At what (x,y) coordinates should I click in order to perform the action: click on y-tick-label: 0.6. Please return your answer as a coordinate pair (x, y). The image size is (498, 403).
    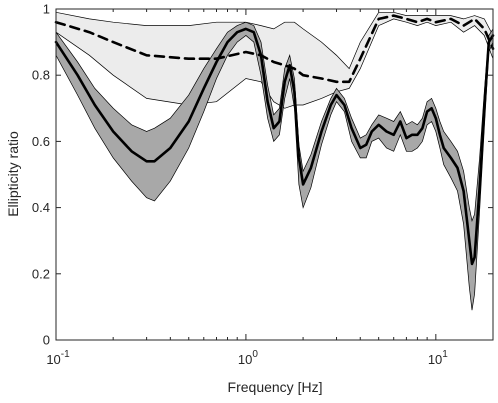
    Looking at the image, I should click on (41, 141).